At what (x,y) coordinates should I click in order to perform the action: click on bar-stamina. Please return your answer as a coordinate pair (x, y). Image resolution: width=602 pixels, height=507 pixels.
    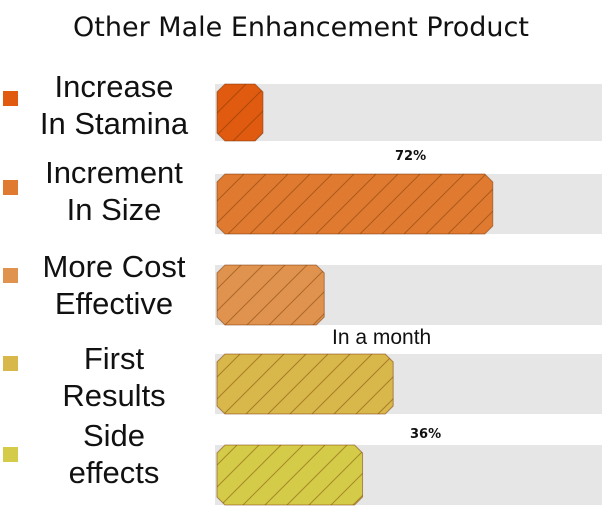
    Looking at the image, I should click on (240, 112).